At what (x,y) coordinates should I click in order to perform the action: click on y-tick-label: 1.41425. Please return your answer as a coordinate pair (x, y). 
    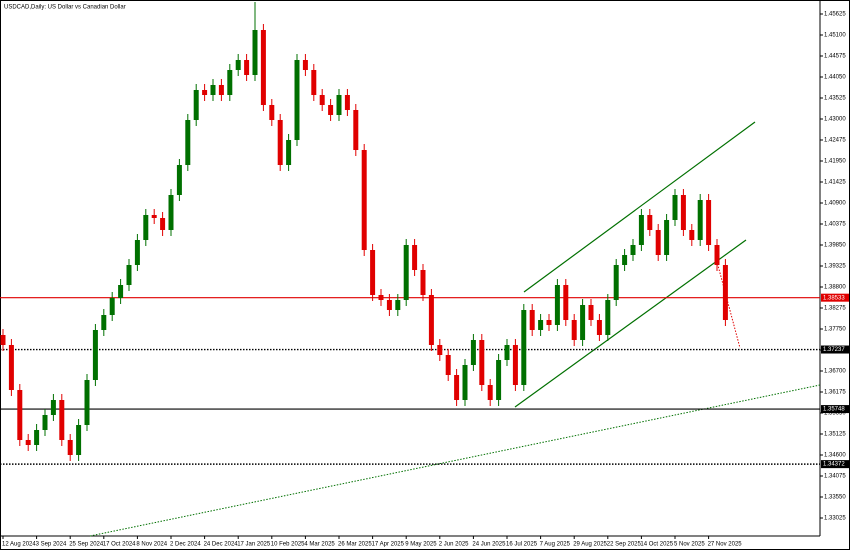
    Looking at the image, I should click on (835, 183).